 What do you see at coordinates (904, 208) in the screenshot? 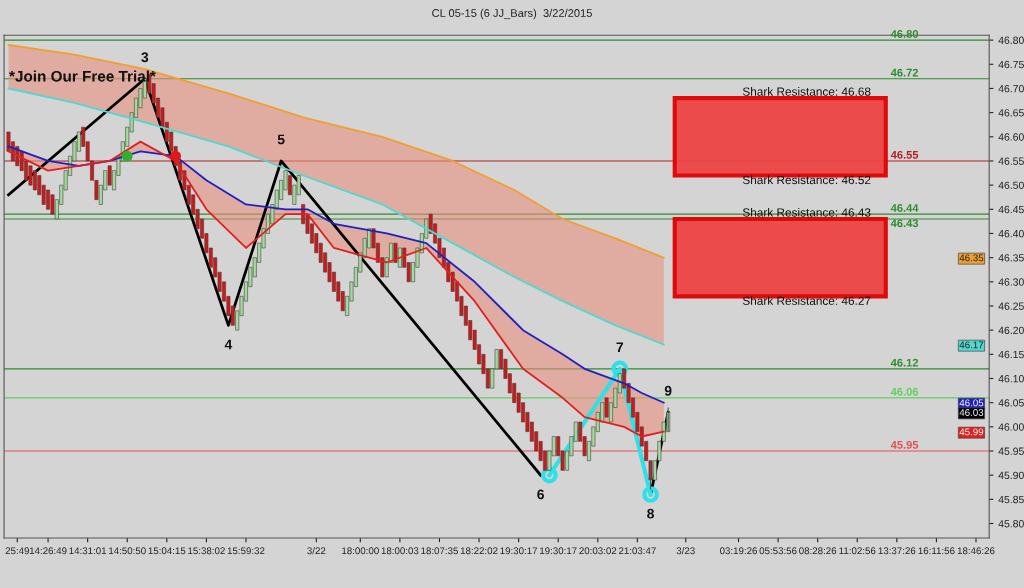
I see `ref-line-label: 46.44` at bounding box center [904, 208].